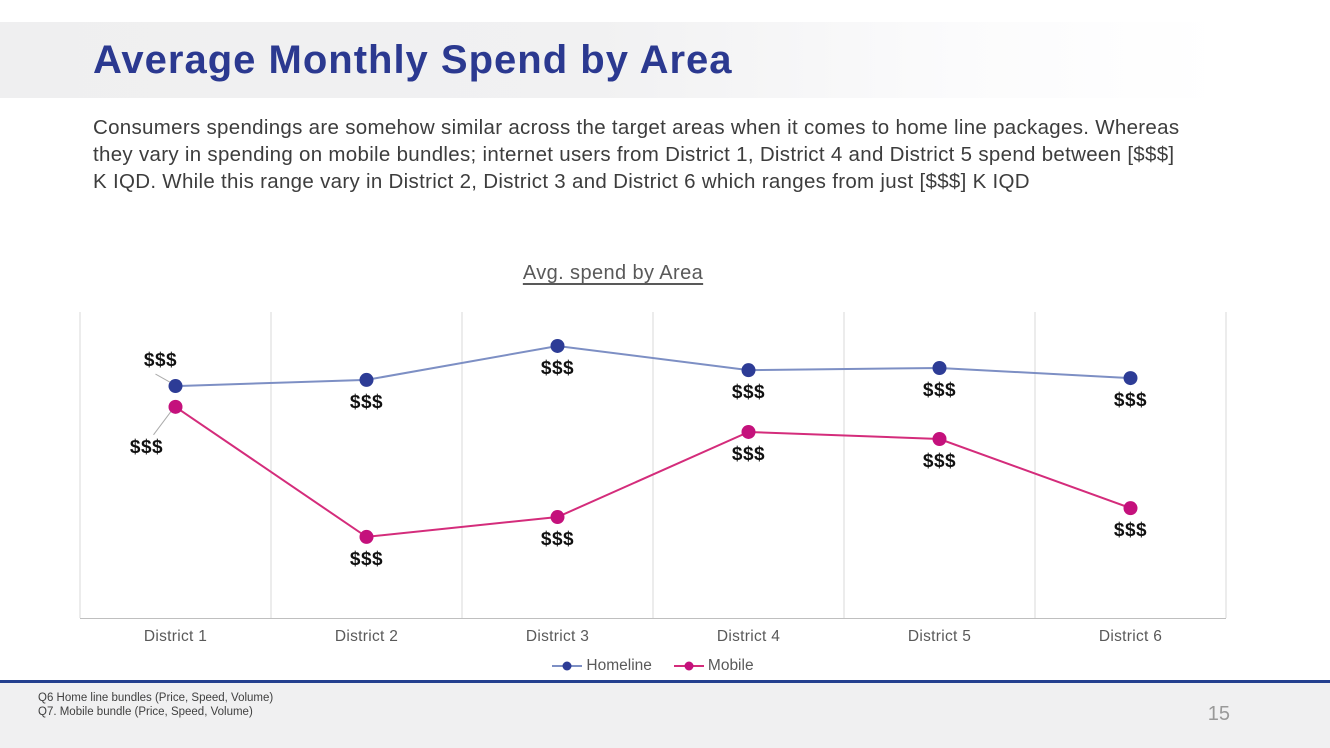  I want to click on page-title: Average Monthly Spend by Area, so click(413, 59).